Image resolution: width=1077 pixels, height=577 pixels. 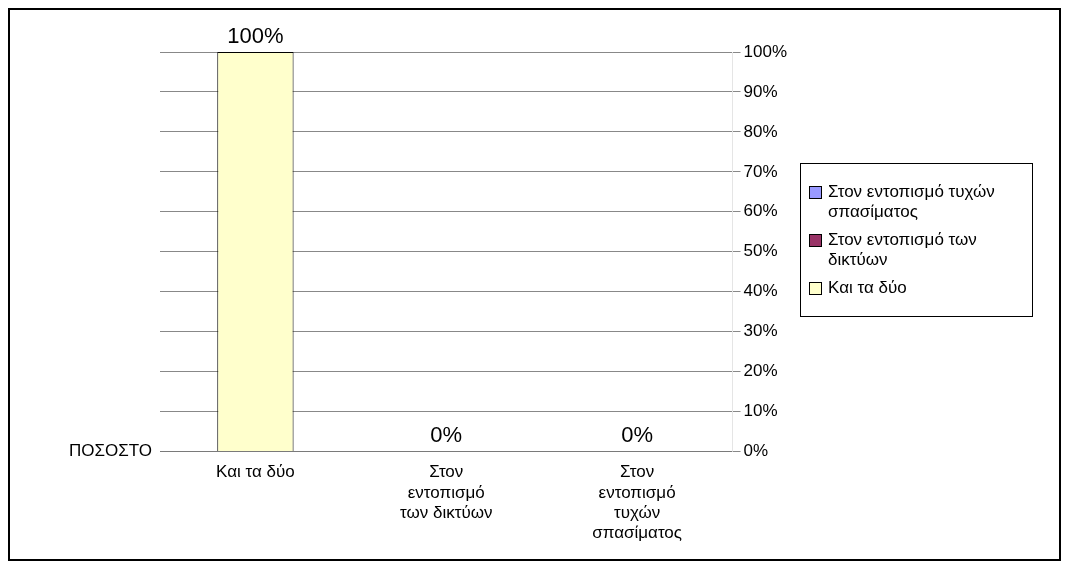 What do you see at coordinates (867, 287) in the screenshot?
I see `legend-label: Και τα δύο` at bounding box center [867, 287].